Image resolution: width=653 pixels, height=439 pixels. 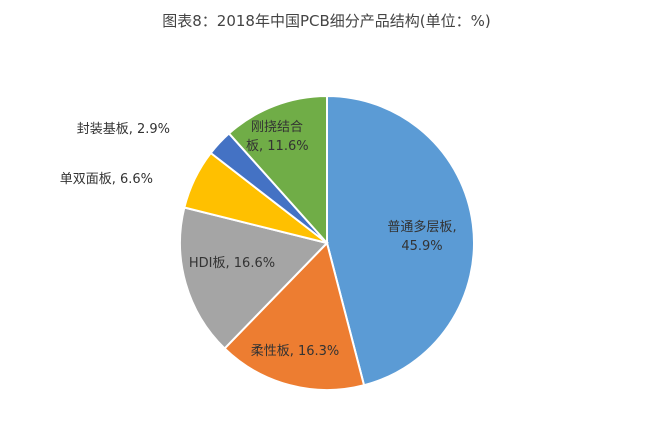 I want to click on slice-label: 普通多层板, so click(x=420, y=227).